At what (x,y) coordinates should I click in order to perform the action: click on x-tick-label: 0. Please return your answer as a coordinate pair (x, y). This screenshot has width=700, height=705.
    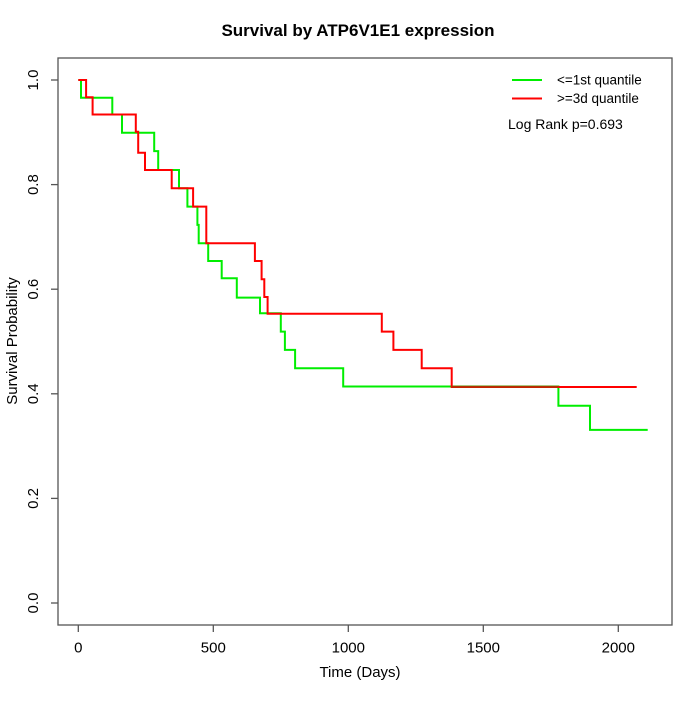
    Looking at the image, I should click on (78, 648).